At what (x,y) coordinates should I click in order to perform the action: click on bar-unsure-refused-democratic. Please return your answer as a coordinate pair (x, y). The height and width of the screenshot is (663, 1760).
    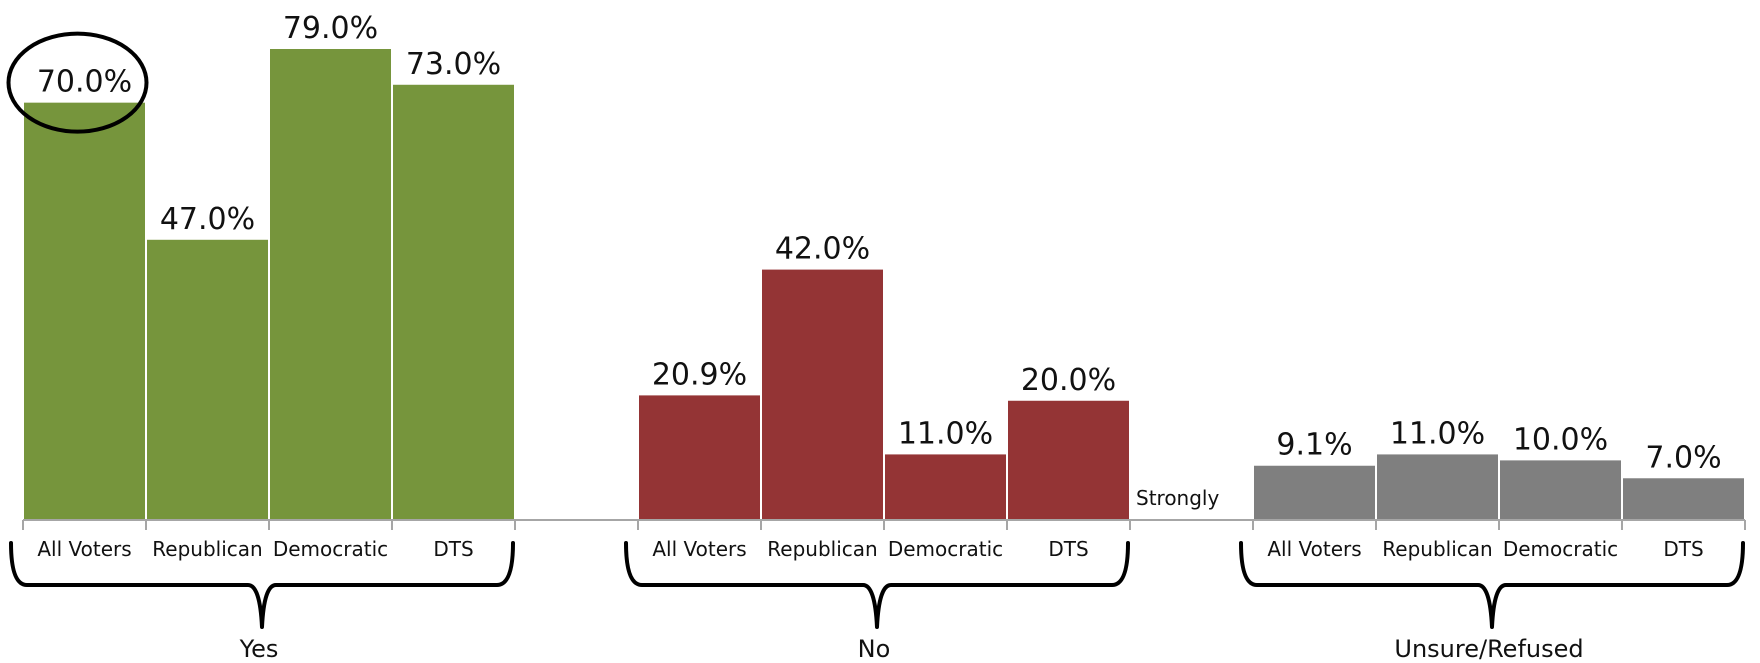
    Looking at the image, I should click on (1560, 490).